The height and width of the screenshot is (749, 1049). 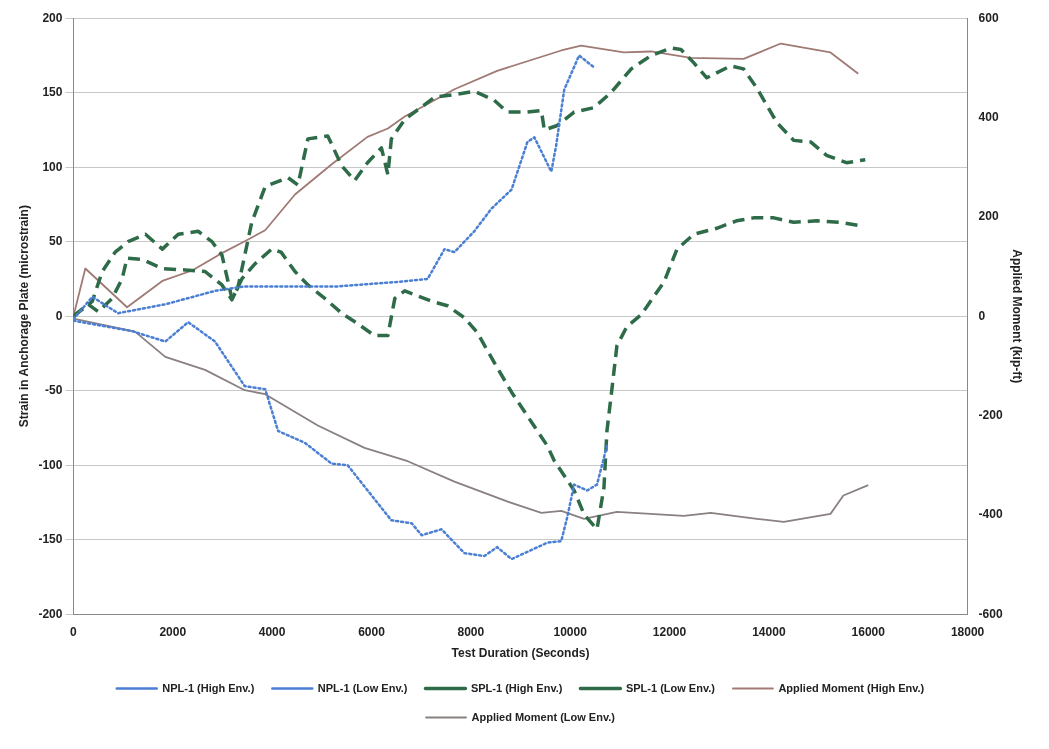 What do you see at coordinates (851, 687) in the screenshot?
I see `legend-label: Applied Moment (High Env.)` at bounding box center [851, 687].